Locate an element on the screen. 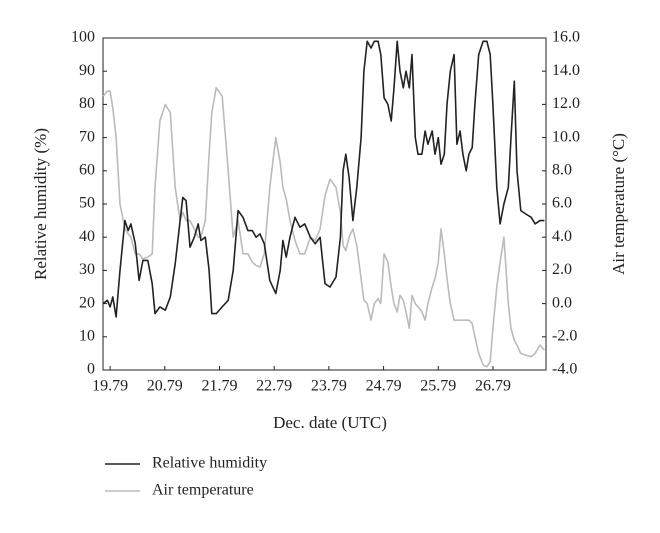 This screenshot has width=660, height=533. y-tick-label: 10 is located at coordinates (87, 335).